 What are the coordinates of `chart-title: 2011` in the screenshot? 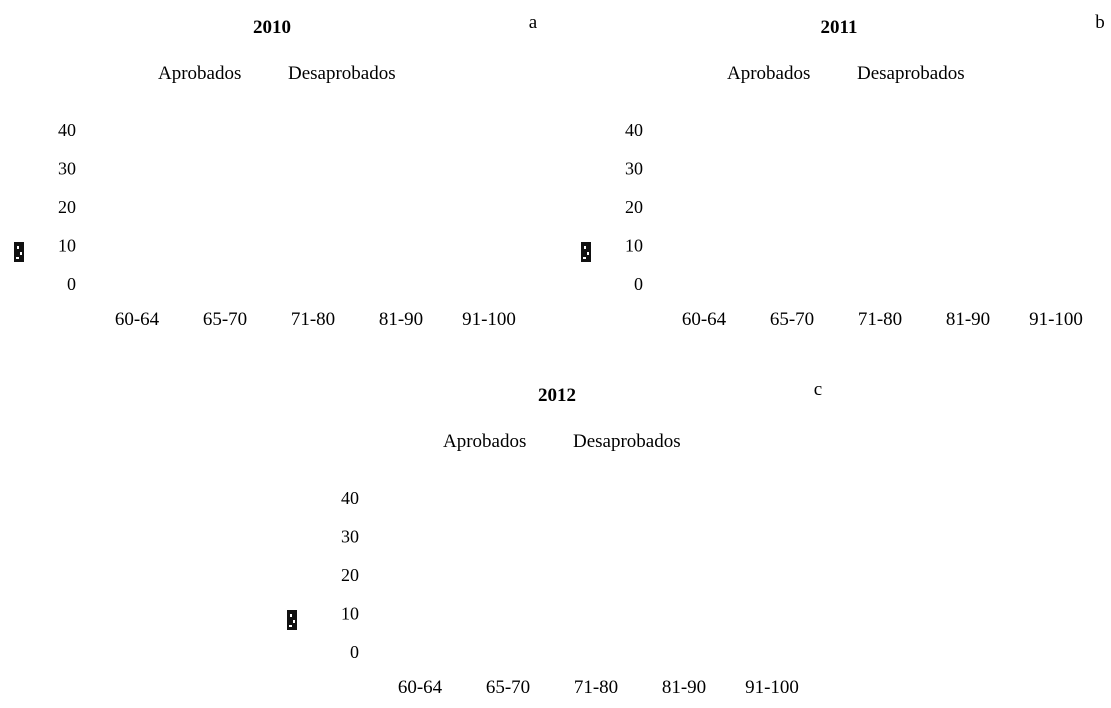 It's located at (839, 27).